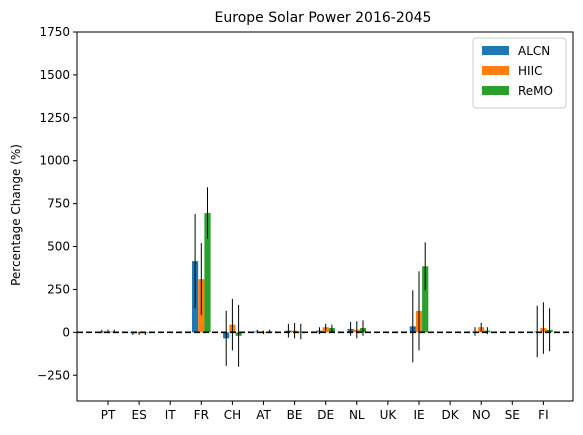 Image resolution: width=583 pixels, height=435 pixels. I want to click on y-tick-label: 500, so click(58, 247).